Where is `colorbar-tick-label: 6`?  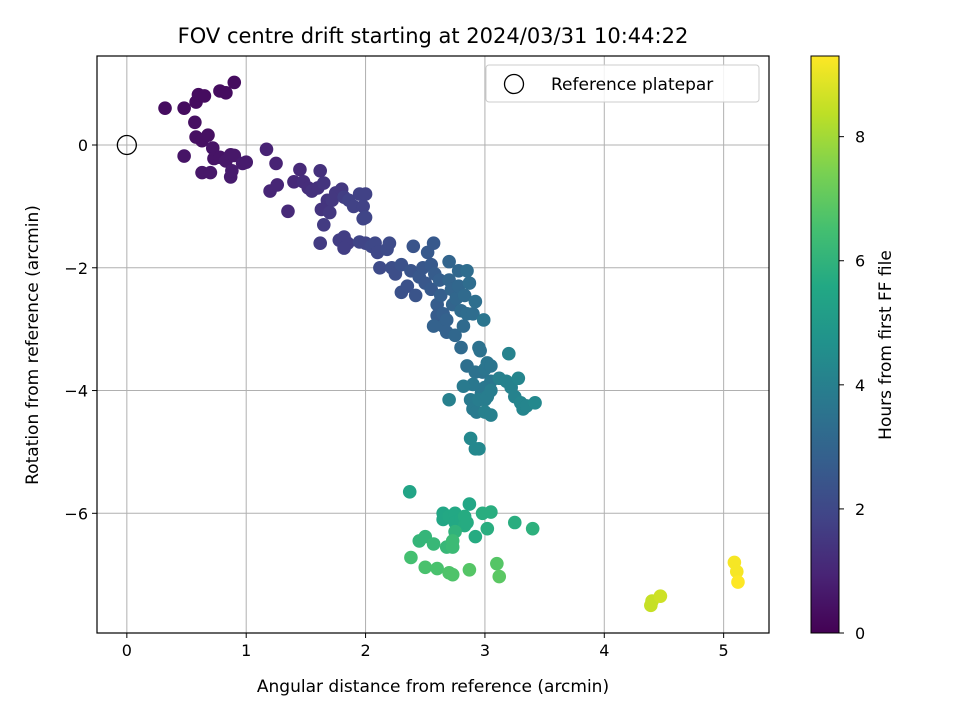
colorbar-tick-label: 6 is located at coordinates (860, 261).